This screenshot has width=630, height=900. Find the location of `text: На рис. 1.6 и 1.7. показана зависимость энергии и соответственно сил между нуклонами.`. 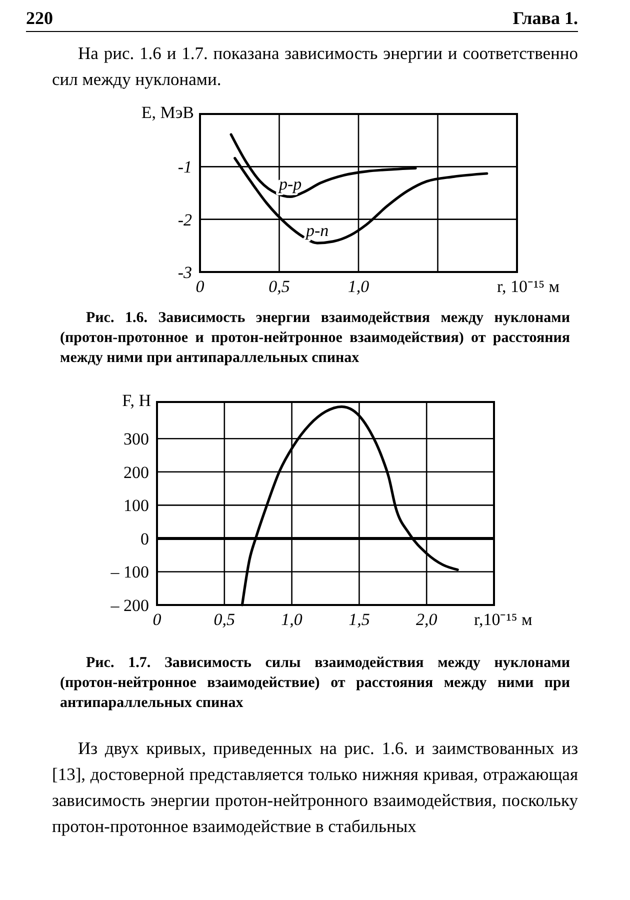

text: На рис. 1.6 и 1.7. показана зависимость энергии и соответственно сил между нуклонами. is located at coordinates (315, 66).